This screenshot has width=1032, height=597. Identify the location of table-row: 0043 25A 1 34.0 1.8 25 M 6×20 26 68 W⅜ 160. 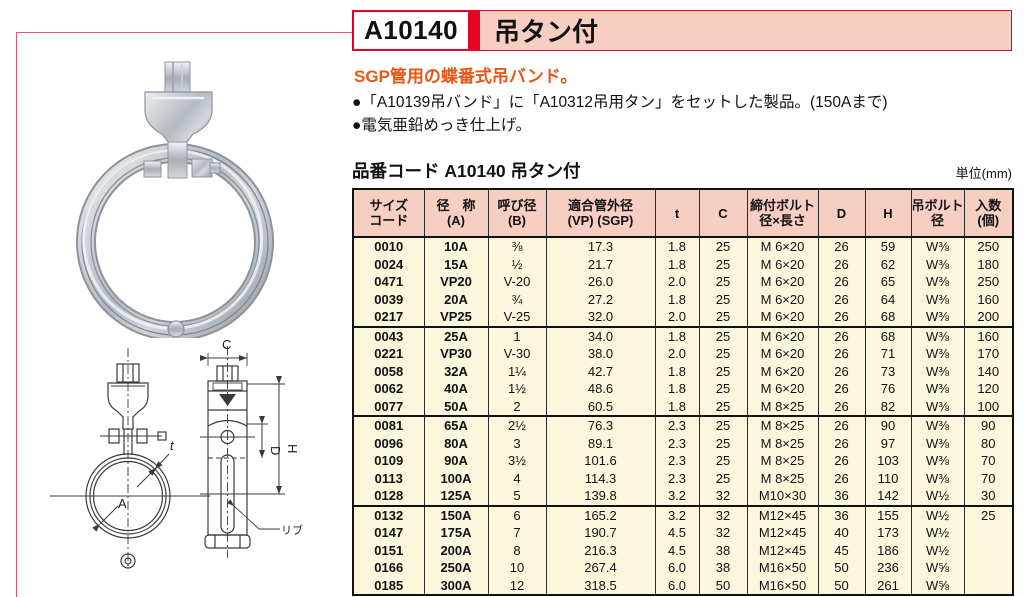
(683, 335).